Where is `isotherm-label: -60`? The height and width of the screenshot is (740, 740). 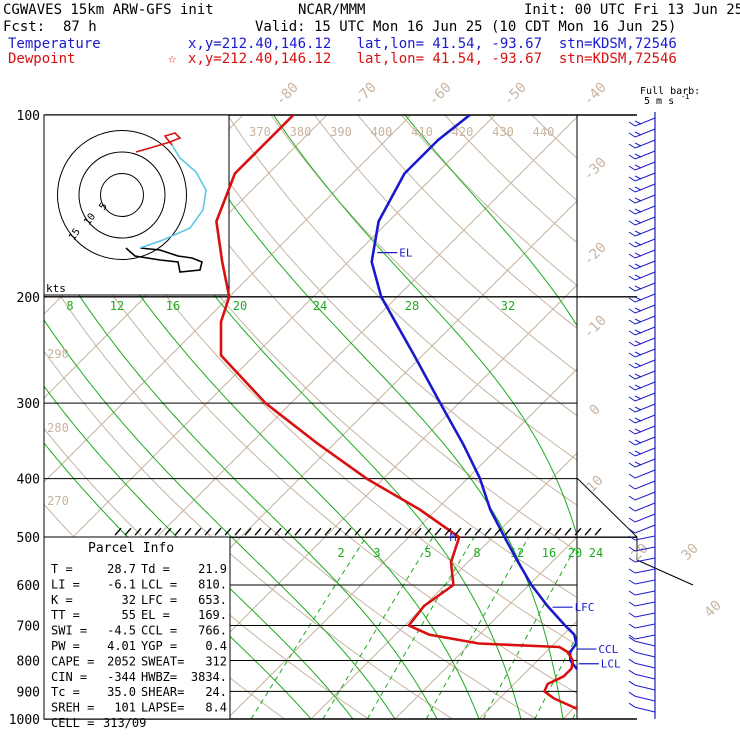
isotherm-label: -60 is located at coordinates (440, 94).